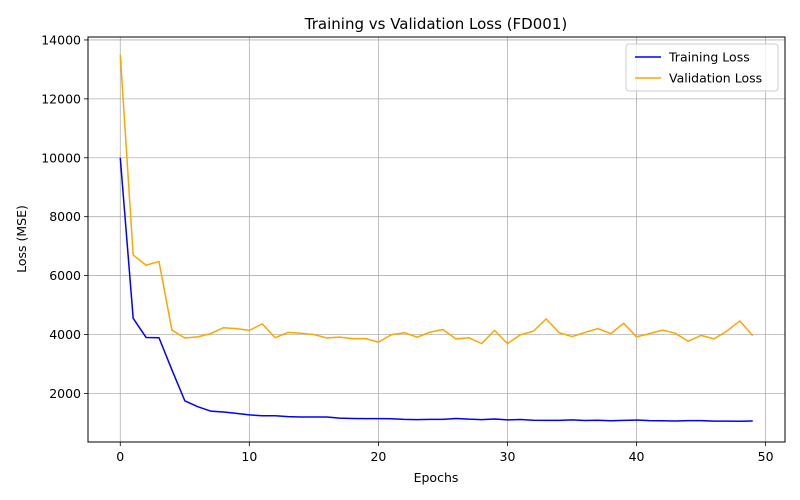  What do you see at coordinates (637, 456) in the screenshot?
I see `x-tick-label: 40` at bounding box center [637, 456].